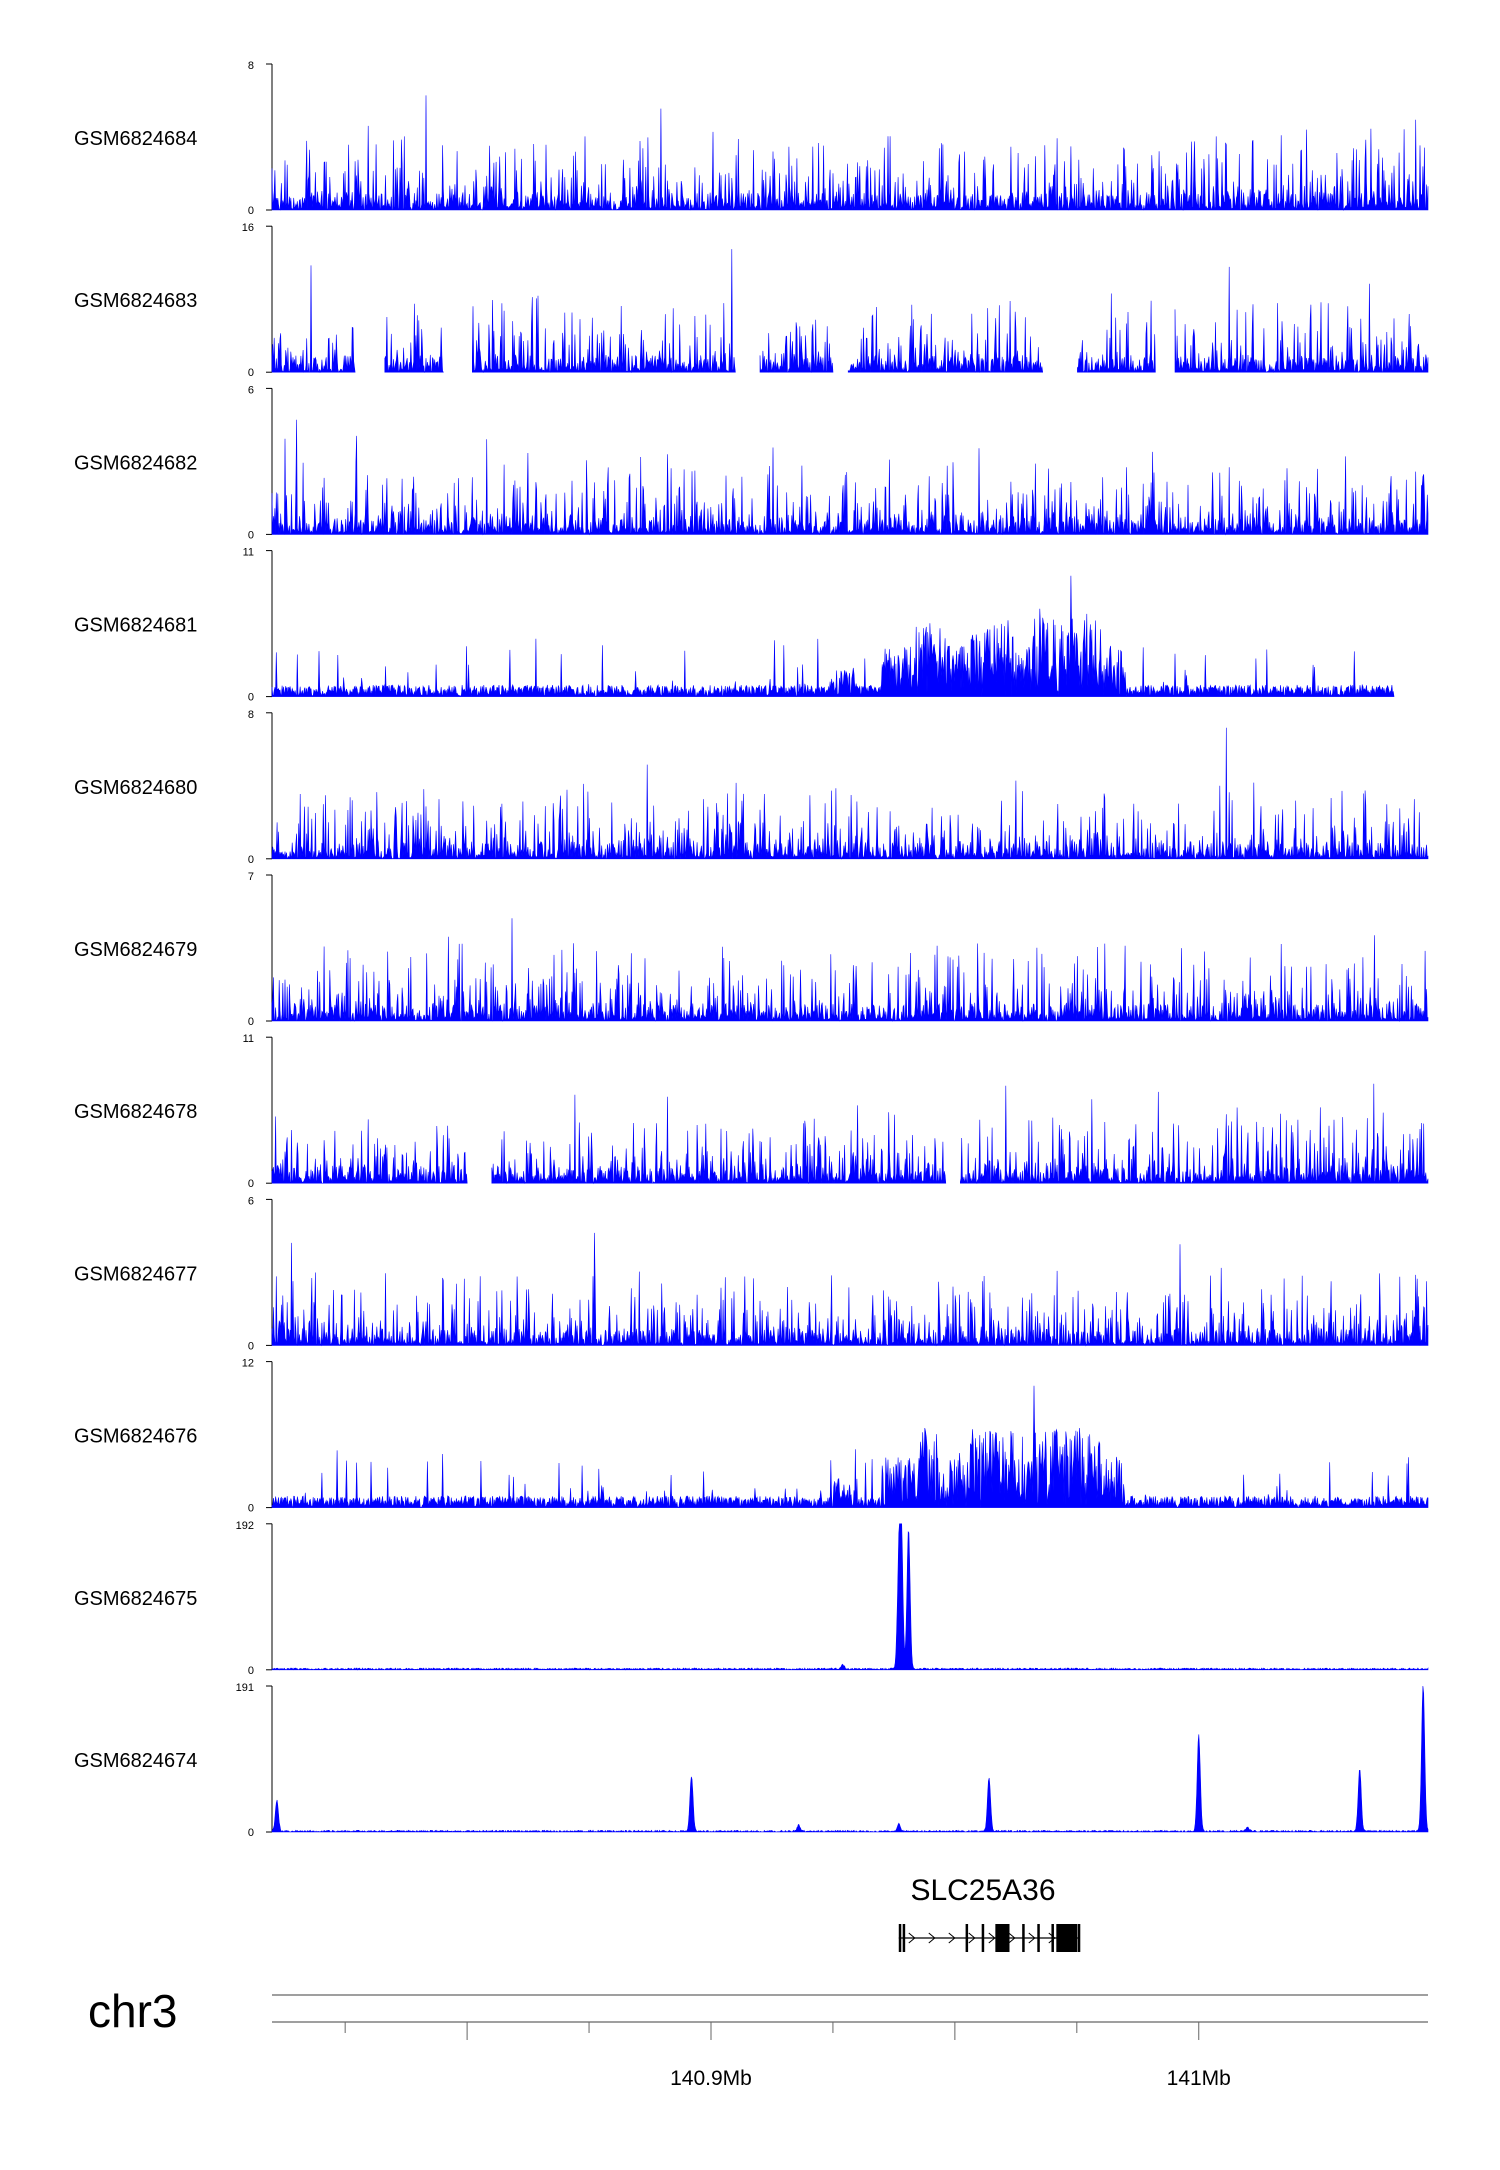  I want to click on track-GSM6824679: GSM6824679 7 0, so click(751, 949).